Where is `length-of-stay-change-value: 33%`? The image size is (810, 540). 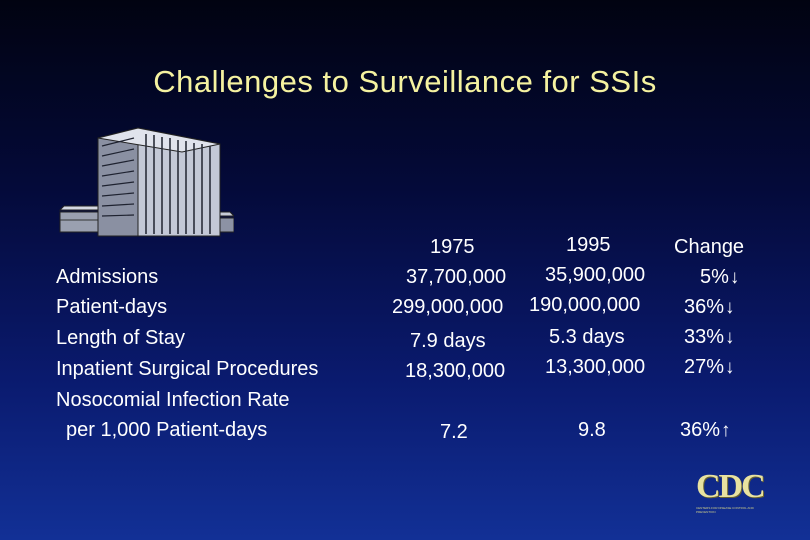 length-of-stay-change-value: 33% is located at coordinates (704, 337).